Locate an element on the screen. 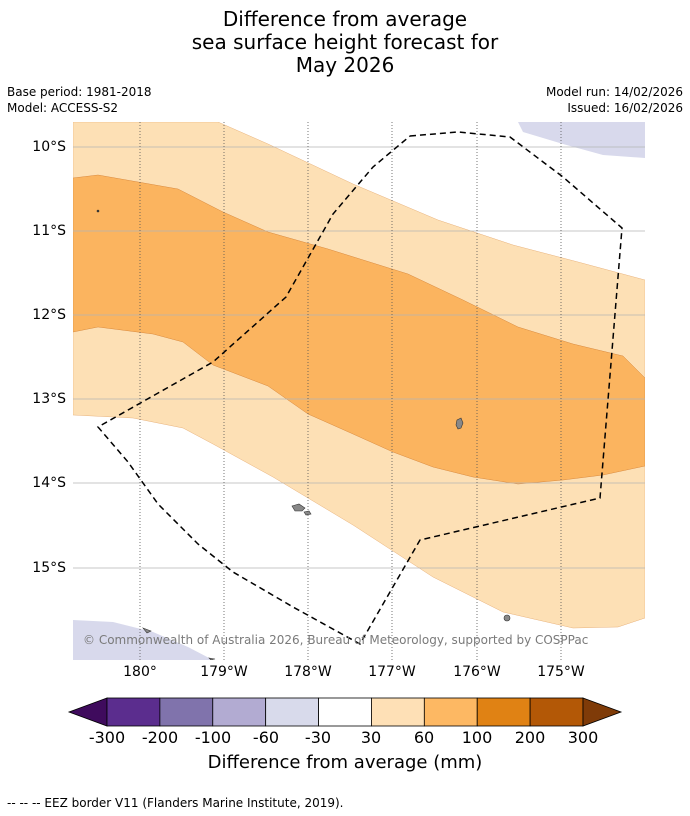 The image size is (690, 816). colorbar-tick: 100 is located at coordinates (477, 737).